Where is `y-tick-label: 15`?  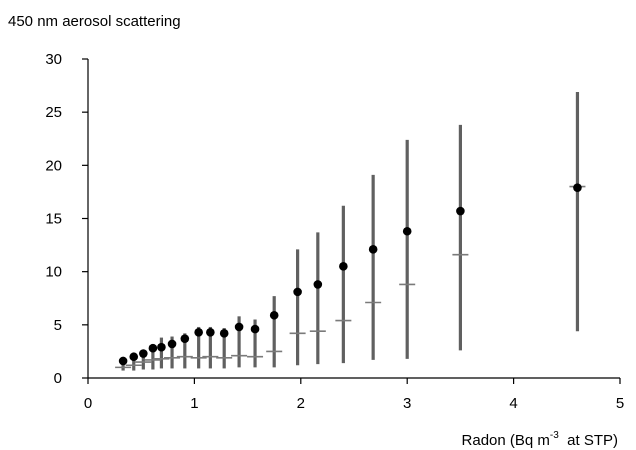 y-tick-label: 15 is located at coordinates (53, 219).